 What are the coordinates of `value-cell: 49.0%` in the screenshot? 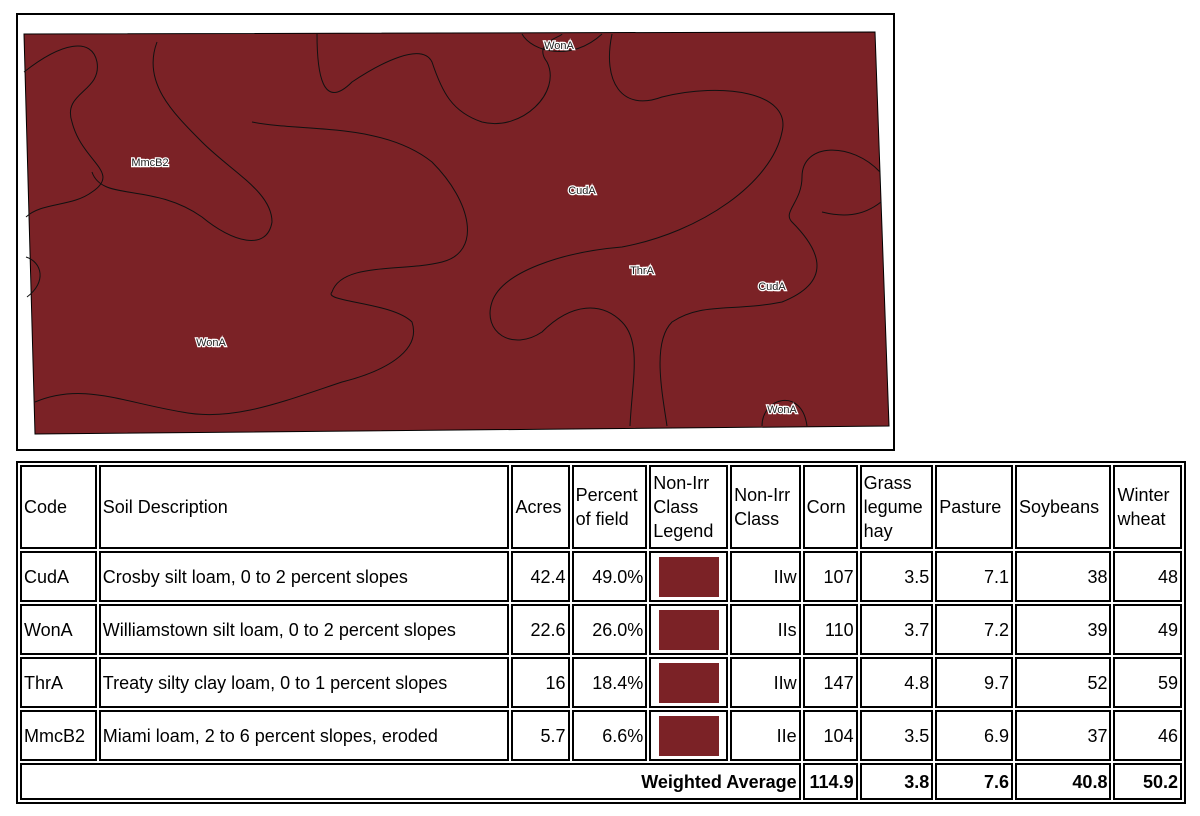 It's located at (609, 576).